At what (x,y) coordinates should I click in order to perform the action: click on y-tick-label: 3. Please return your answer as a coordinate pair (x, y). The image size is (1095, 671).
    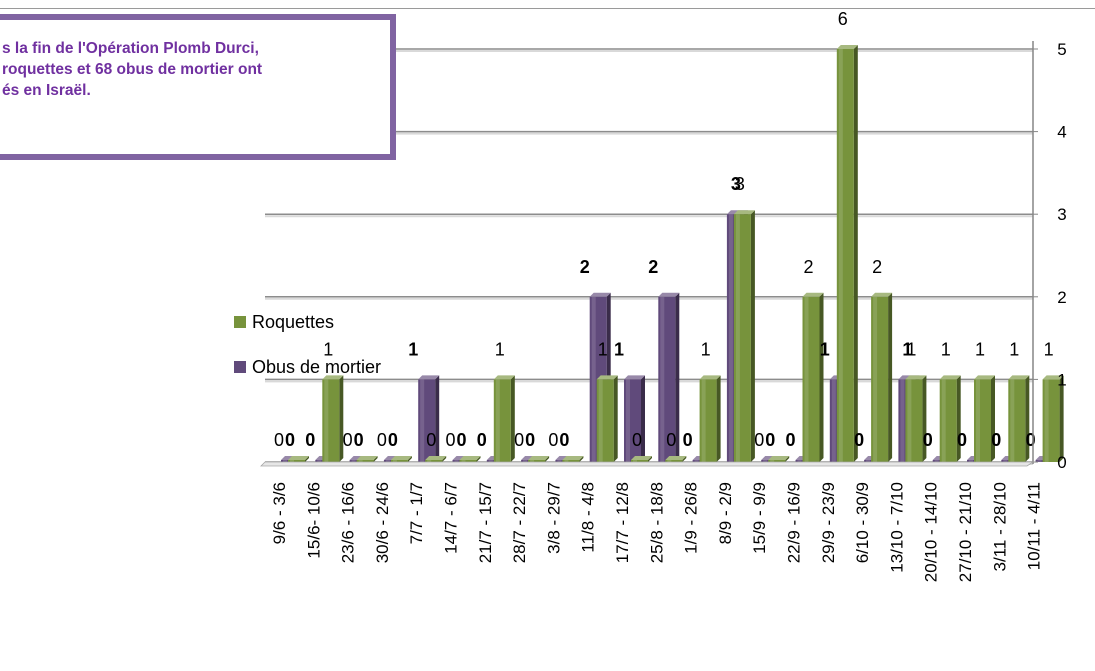
    Looking at the image, I should click on (1061, 214).